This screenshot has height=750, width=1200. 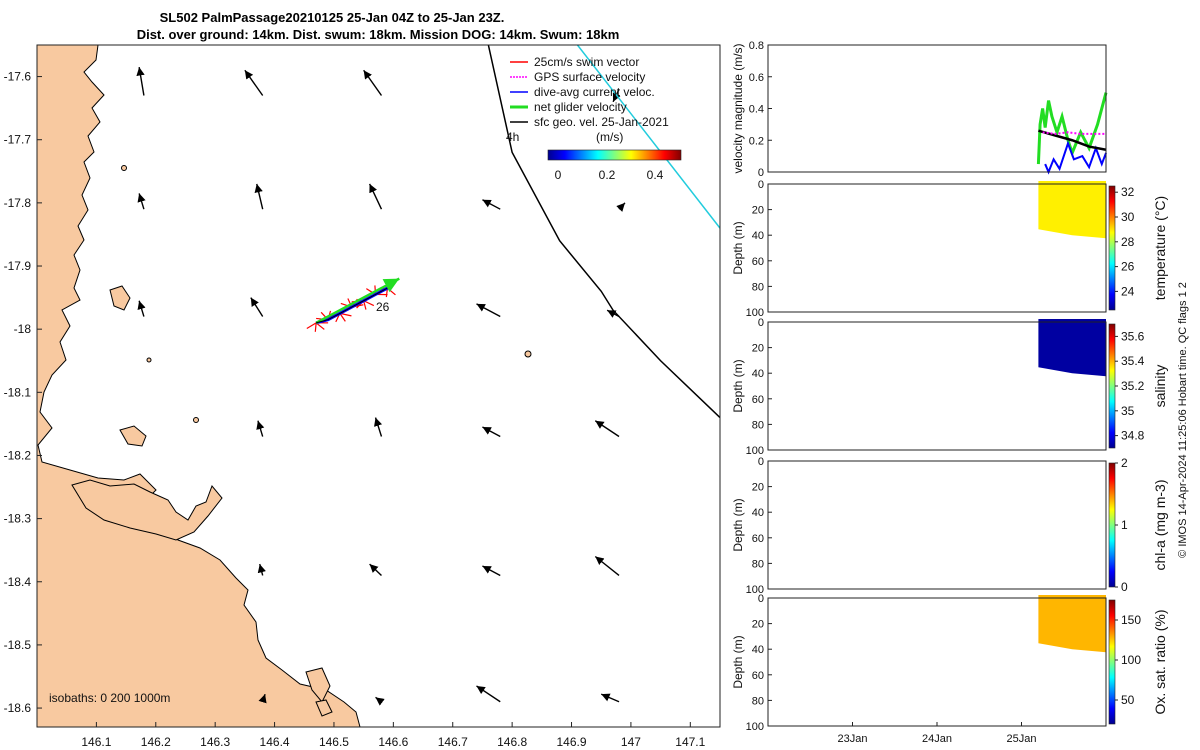 I want to click on map-colorbar-tick-2: 0.4, so click(x=655, y=175).